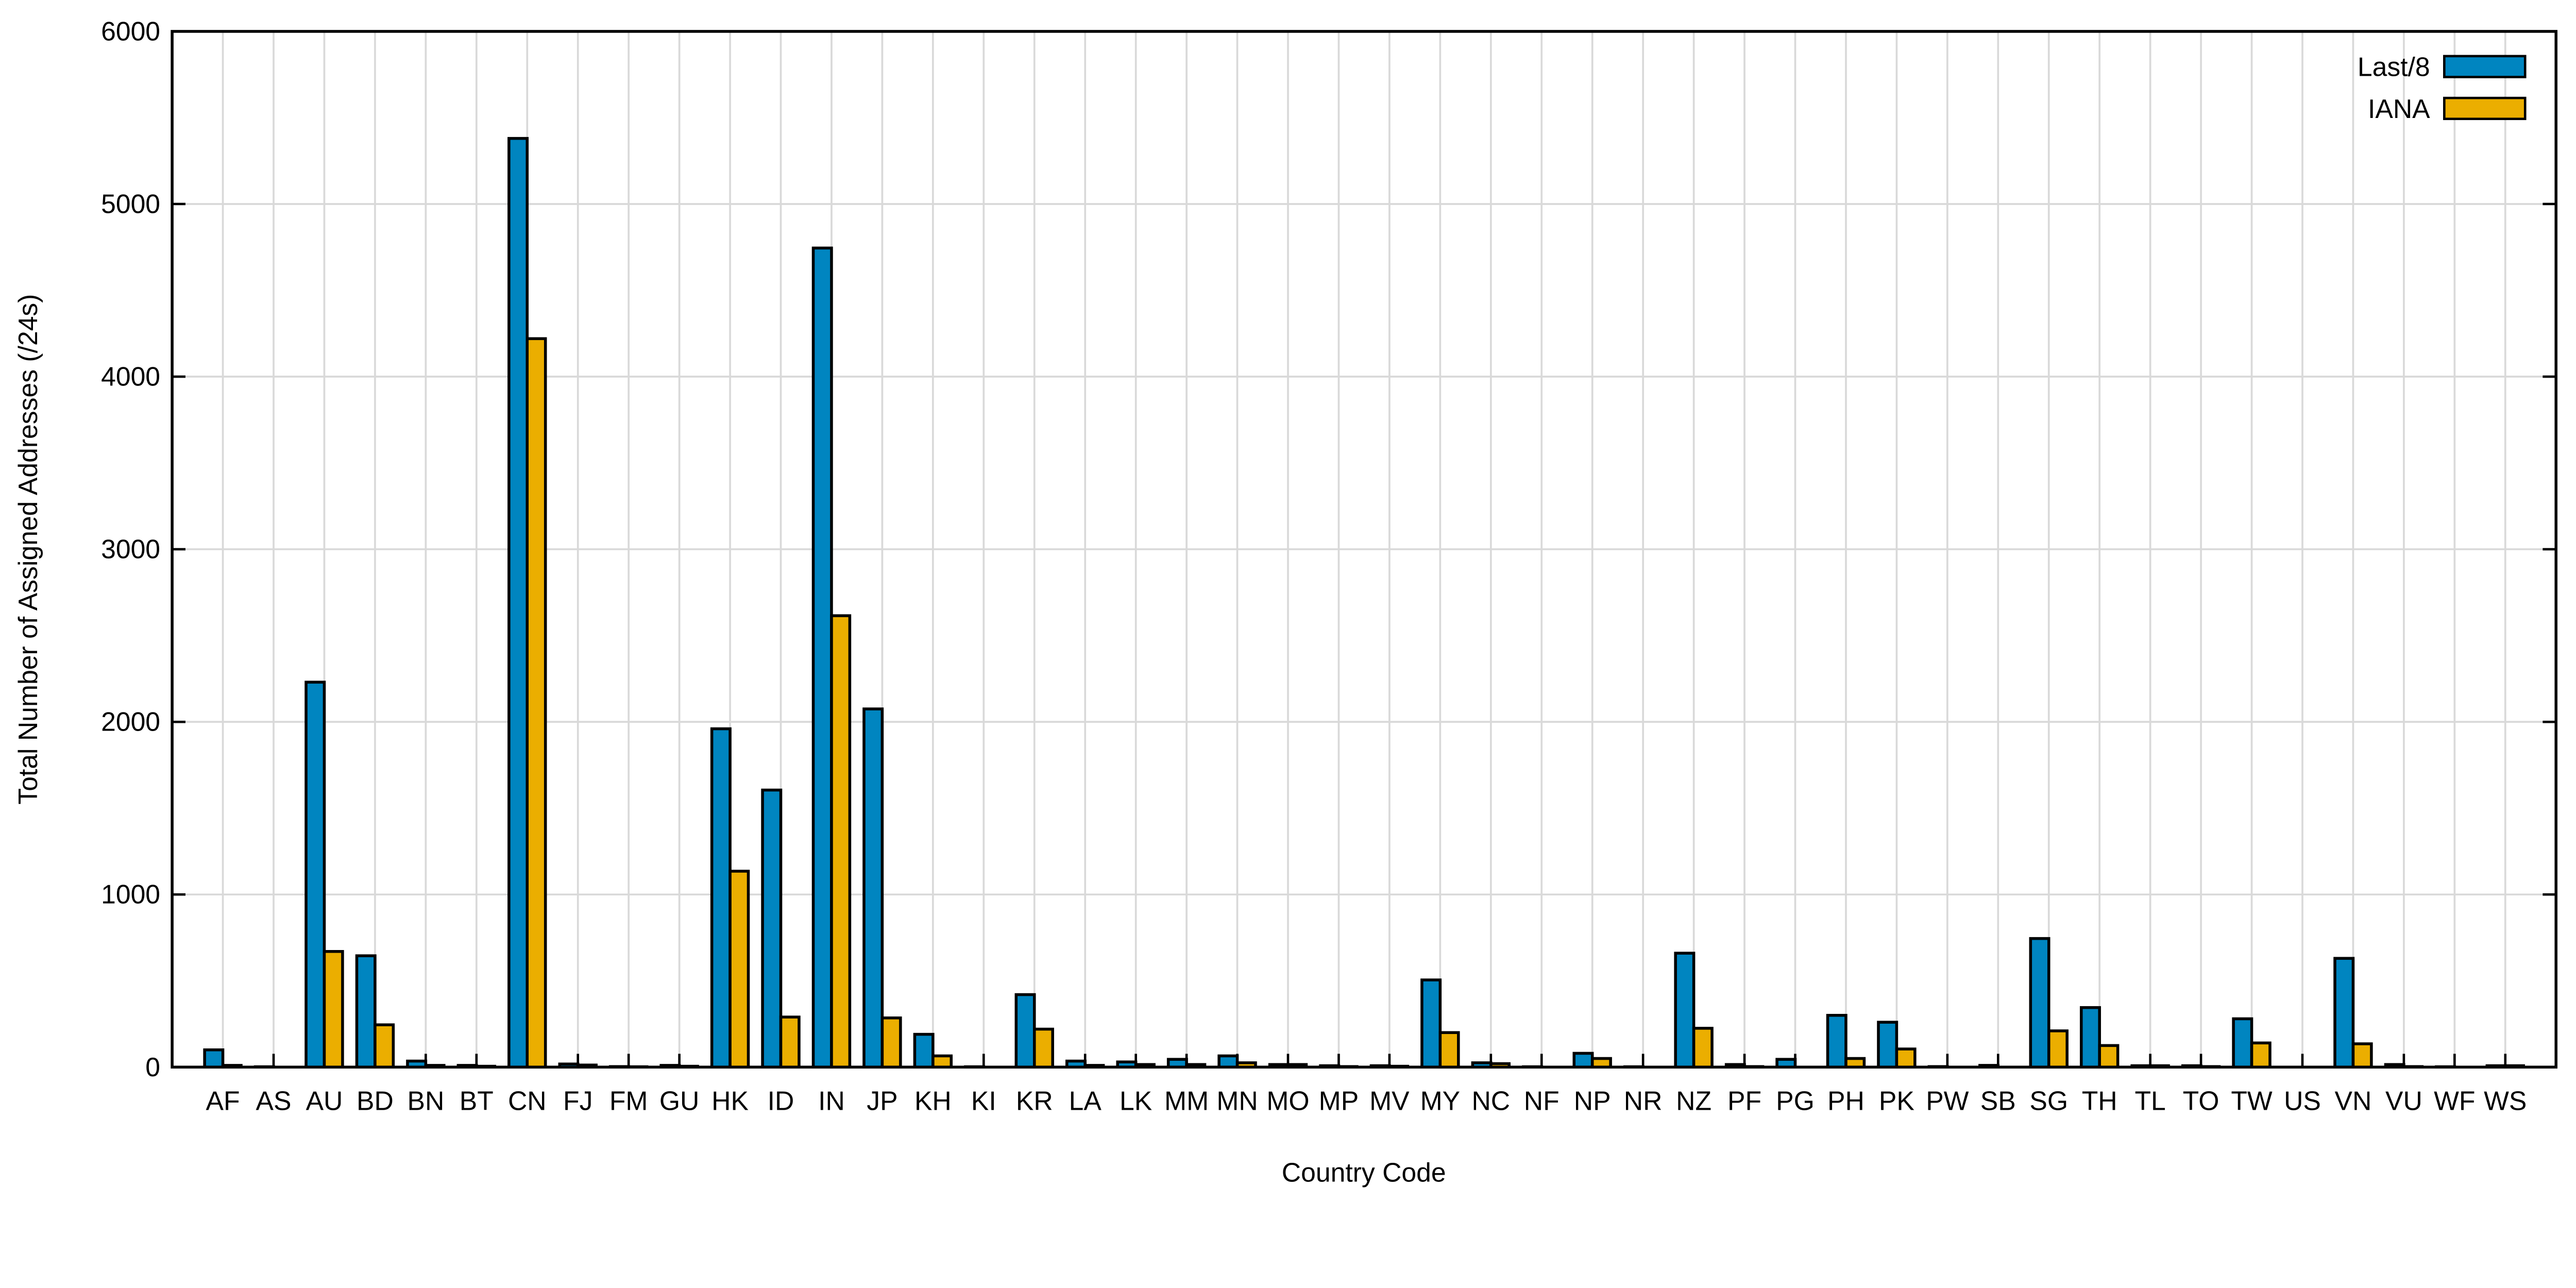  Describe the element at coordinates (1034, 1100) in the screenshot. I see `x-tick-label: KR` at that location.